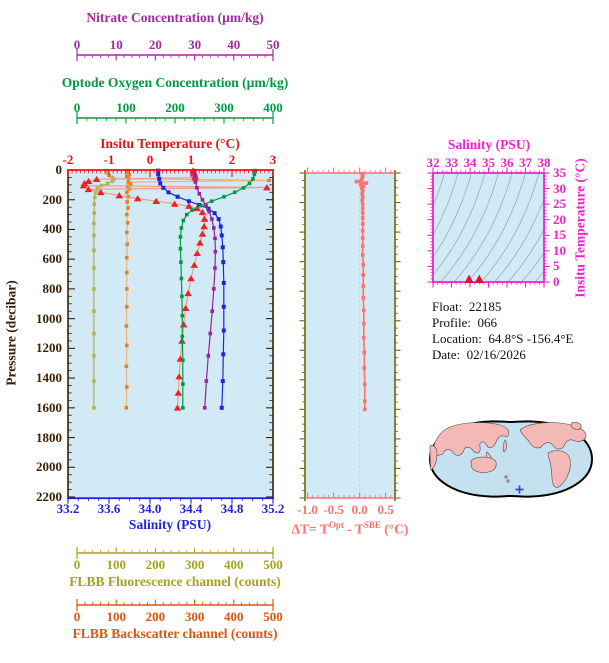 Image resolution: width=609 pixels, height=663 pixels. Describe the element at coordinates (471, 439) in the screenshot. I see `map-eurasia` at that location.